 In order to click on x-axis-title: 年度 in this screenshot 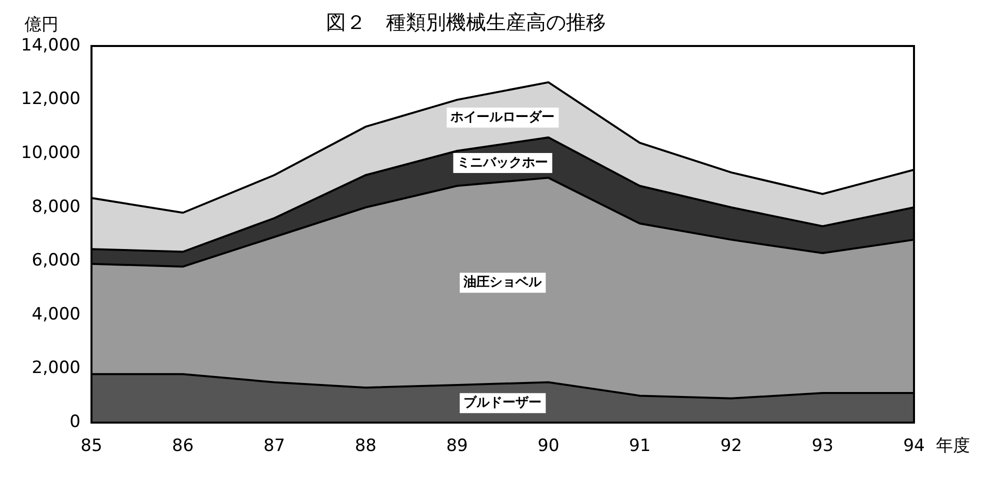, I will do `click(953, 446)`.